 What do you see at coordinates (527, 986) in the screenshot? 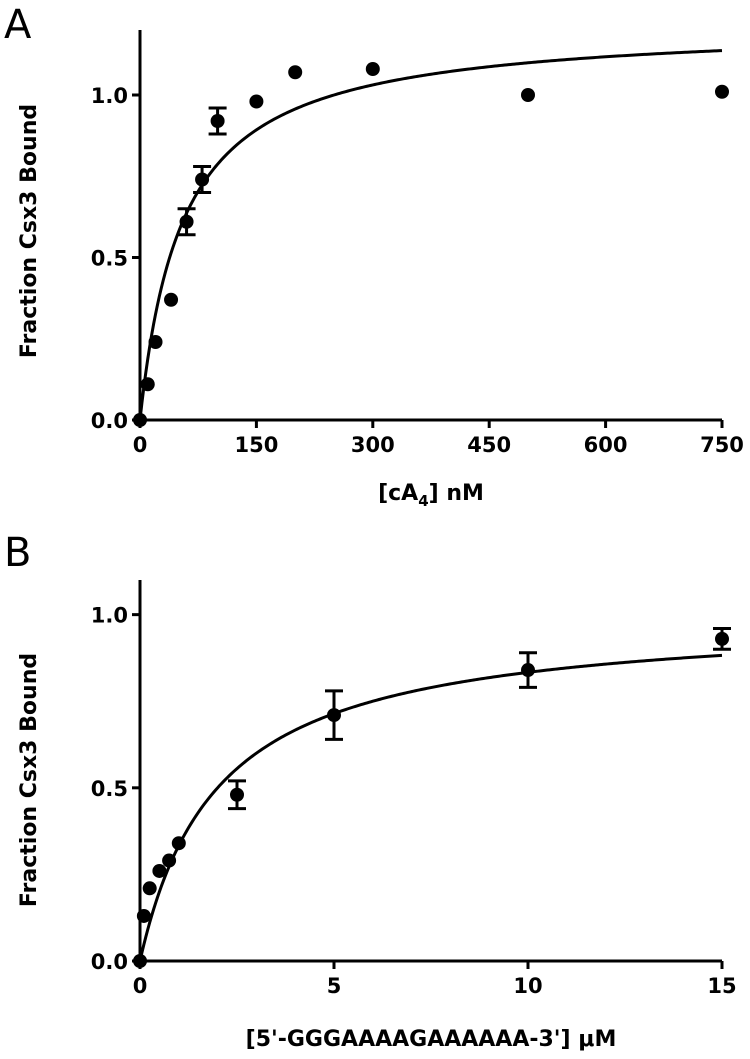
I see `panel-b-x-tick-label: 10` at bounding box center [527, 986].